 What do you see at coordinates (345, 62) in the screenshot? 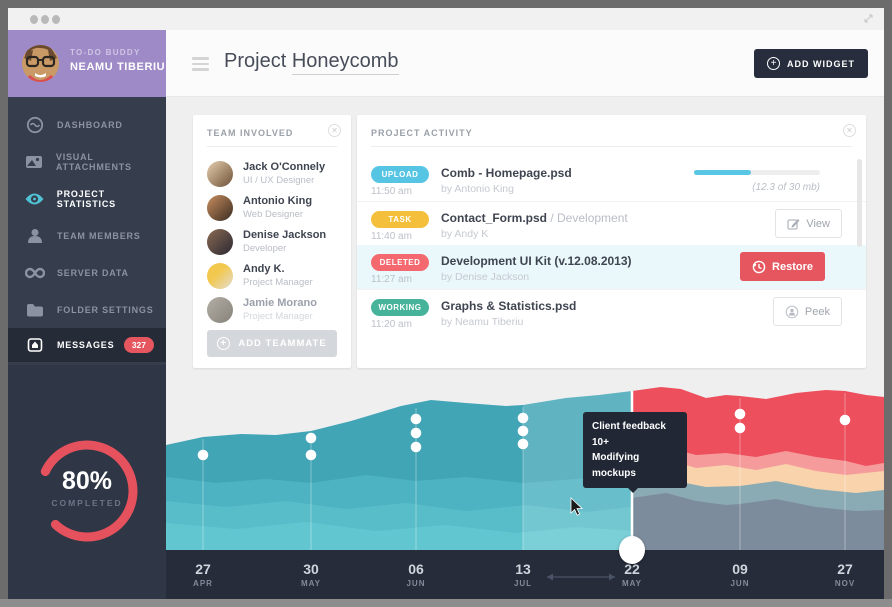
I see `project-name-editable: Honeycomb` at bounding box center [345, 62].